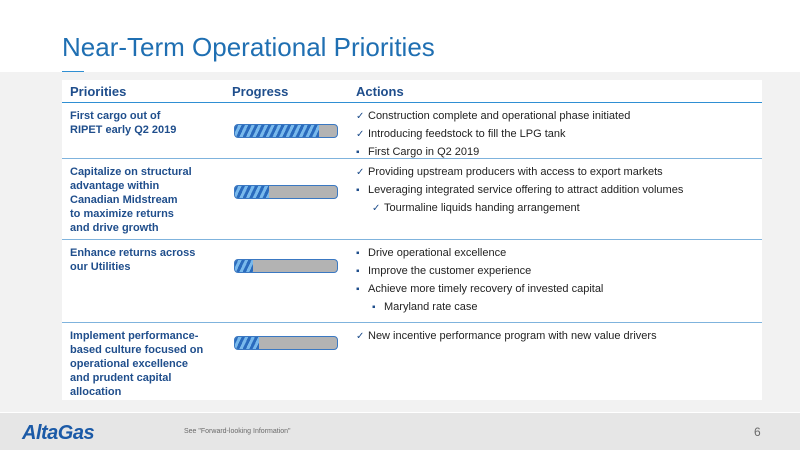 The height and width of the screenshot is (450, 800). Describe the element at coordinates (556, 152) in the screenshot. I see `action-item: ▪ First Cargo in Q2 2019` at that location.